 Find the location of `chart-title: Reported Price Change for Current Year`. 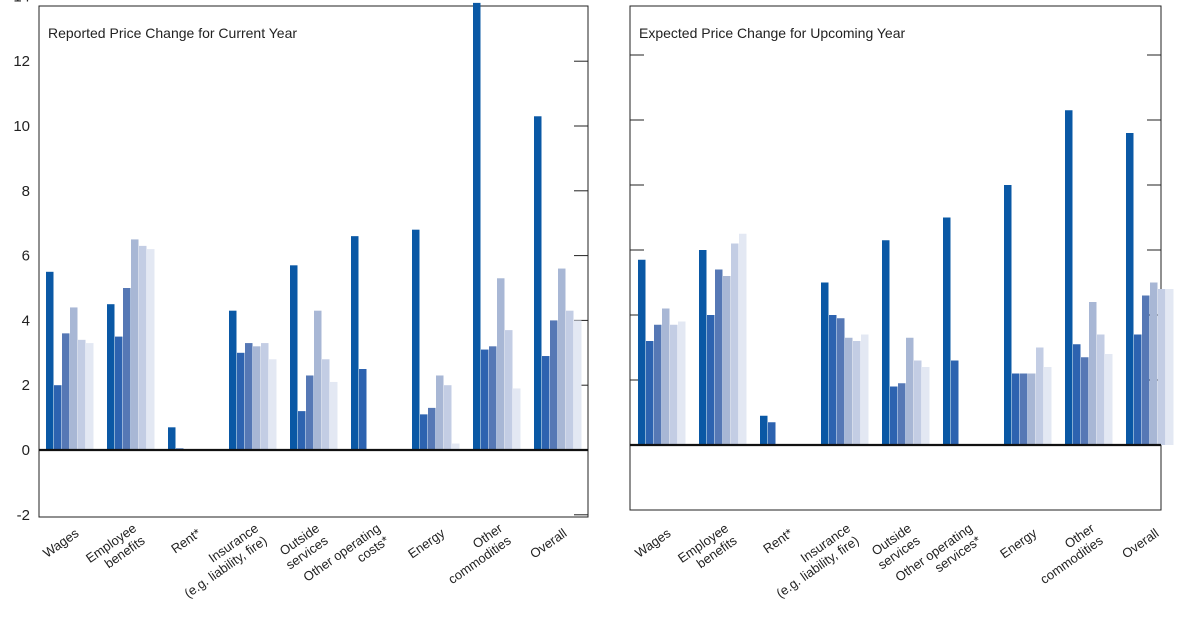

chart-title: Reported Price Change for Current Year is located at coordinates (172, 33).